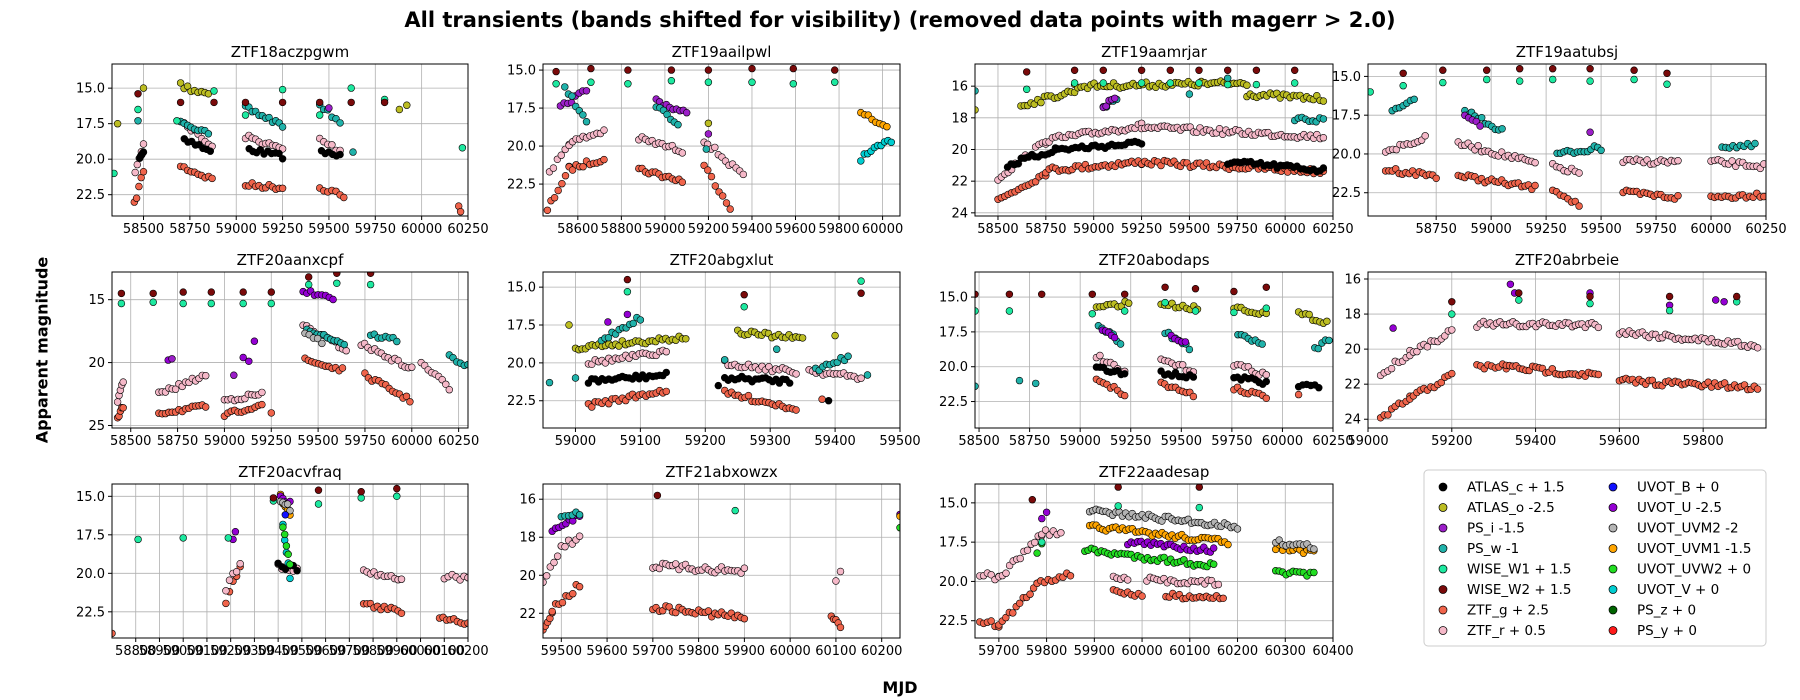  What do you see at coordinates (881, 651) in the screenshot?
I see `x-tick-label: 60200` at bounding box center [881, 651].